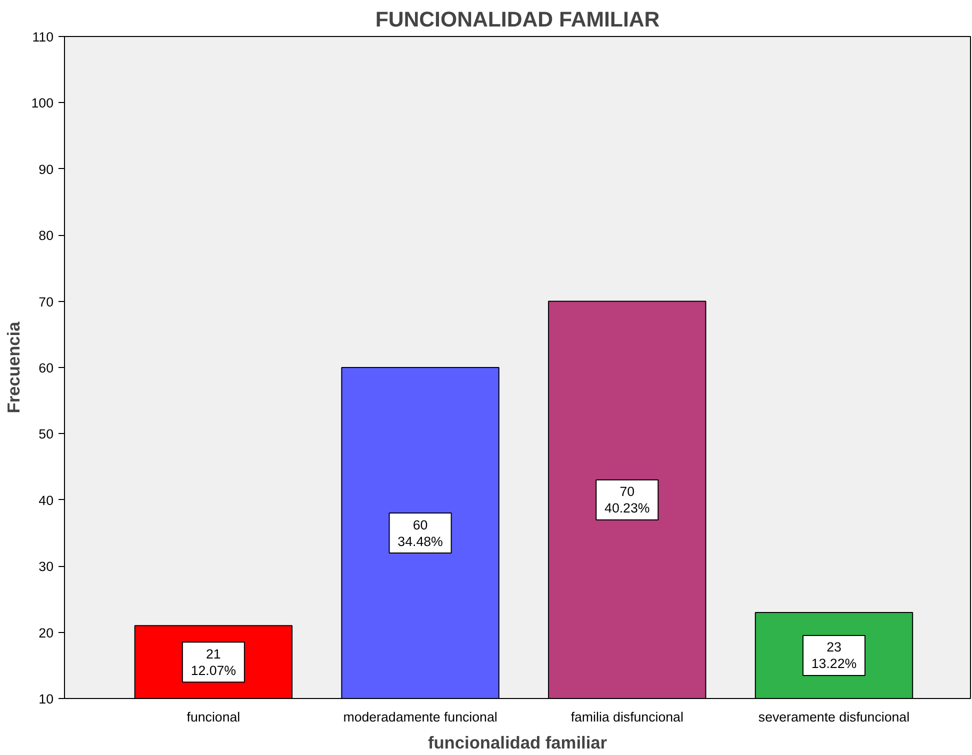 Image resolution: width=972 pixels, height=755 pixels. What do you see at coordinates (213, 662) in the screenshot?
I see `data-label: 21 12.07%` at bounding box center [213, 662].